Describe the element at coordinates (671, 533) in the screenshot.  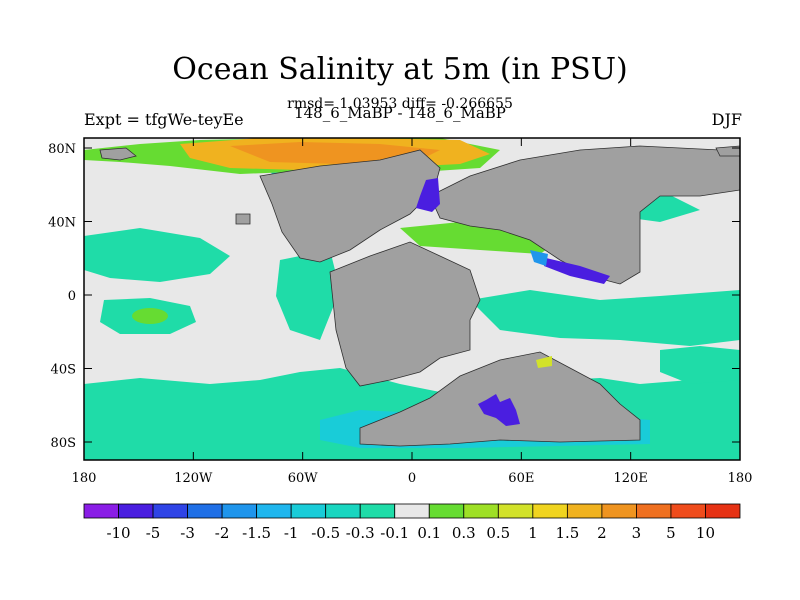
I see `colorbar-label: 5` at that location.